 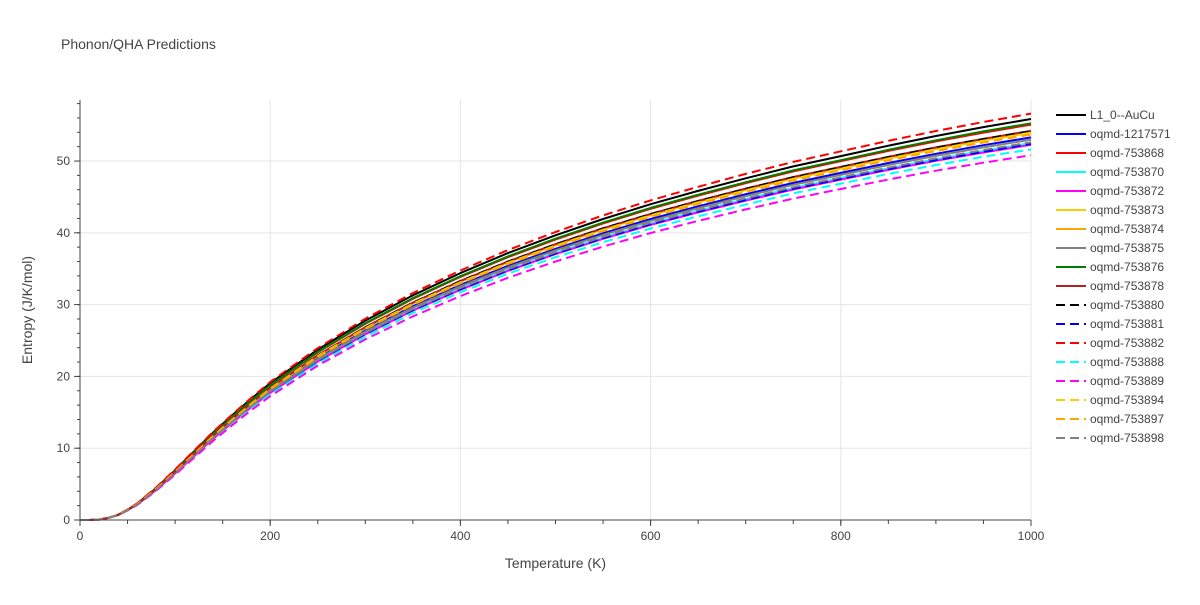 I want to click on legend-label: L1_0--AuCu, so click(x=1122, y=115).